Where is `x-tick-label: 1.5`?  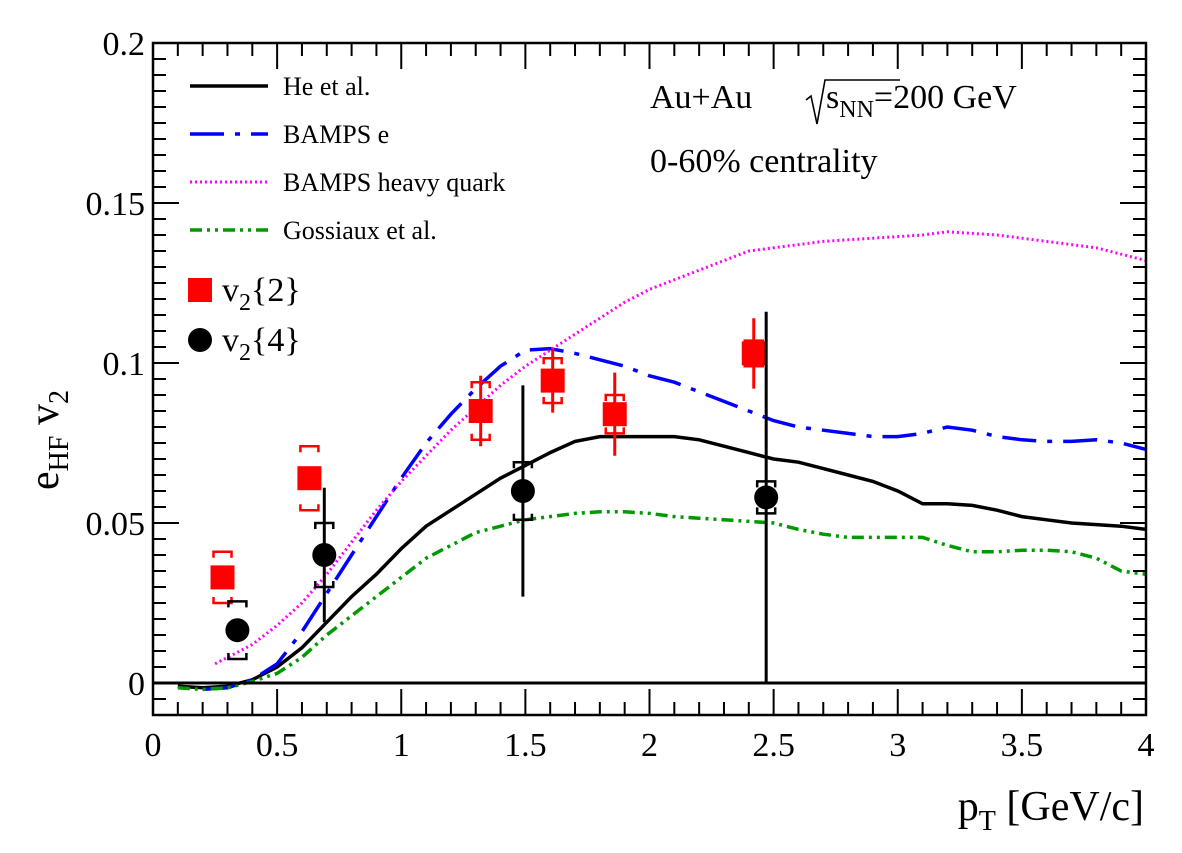 x-tick-label: 1.5 is located at coordinates (525, 745).